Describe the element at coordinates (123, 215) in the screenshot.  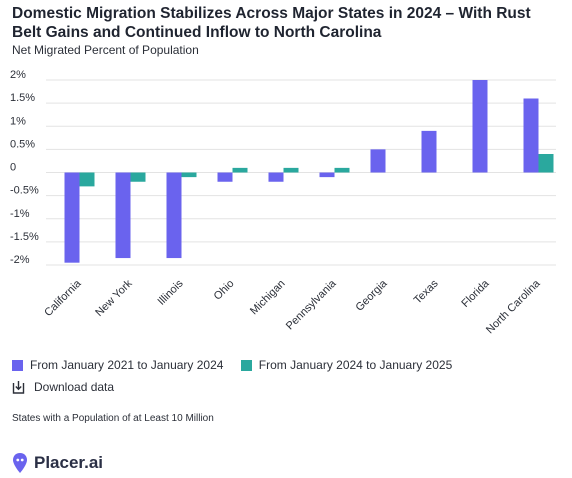
I see `bar-series-a-new-york` at that location.